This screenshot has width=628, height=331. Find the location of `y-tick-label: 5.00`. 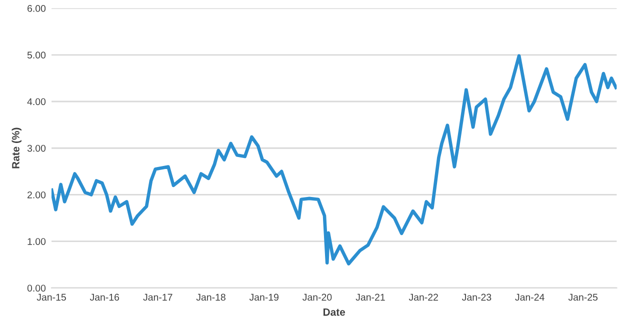

y-tick-label: 5.00 is located at coordinates (36, 55).